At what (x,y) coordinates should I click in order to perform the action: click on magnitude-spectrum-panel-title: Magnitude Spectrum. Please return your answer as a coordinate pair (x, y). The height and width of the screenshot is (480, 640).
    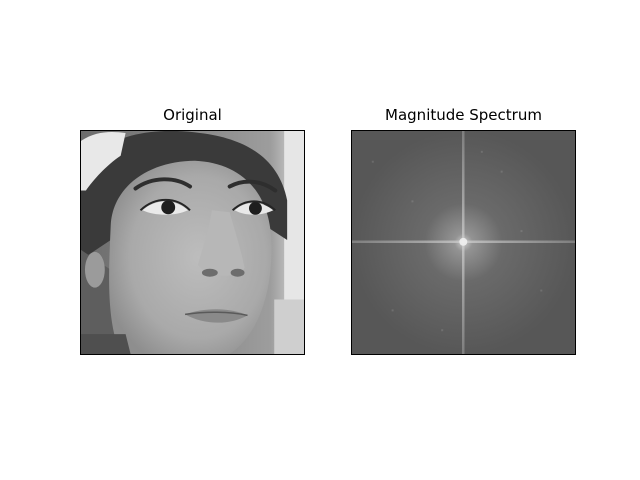
    Looking at the image, I should click on (463, 115).